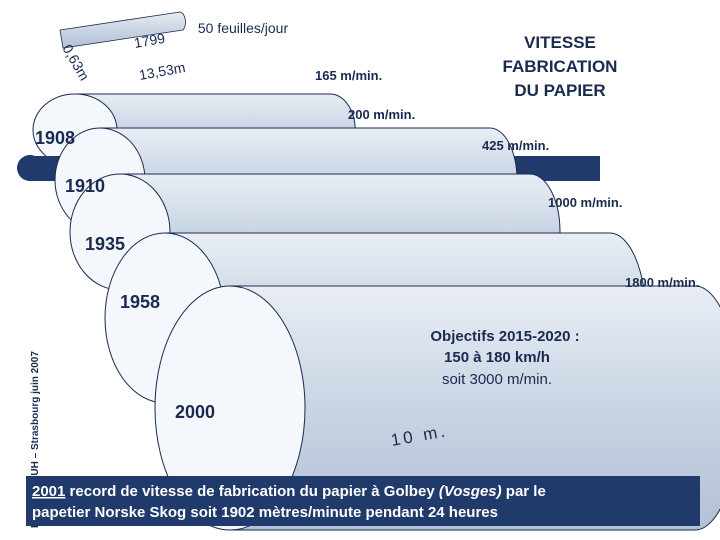 The image size is (720, 540). What do you see at coordinates (497, 357) in the screenshot?
I see `objective: 150 à 180 km/h` at bounding box center [497, 357].